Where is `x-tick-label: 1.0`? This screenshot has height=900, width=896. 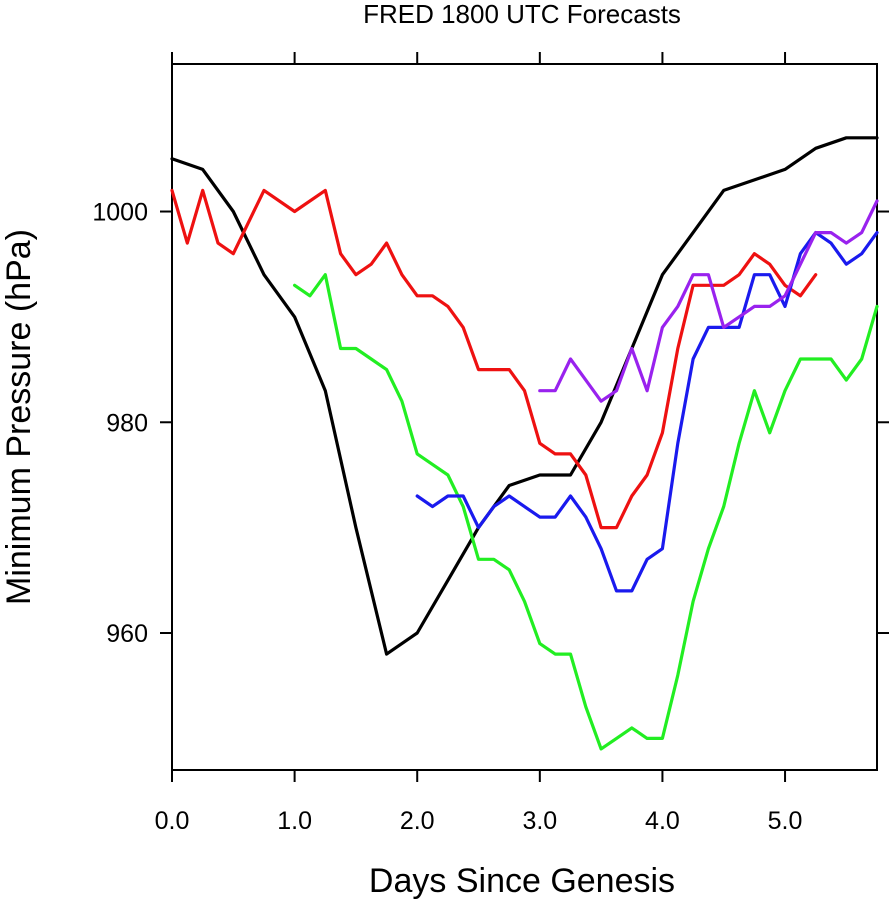
x-tick-label: 1.0 is located at coordinates (294, 821).